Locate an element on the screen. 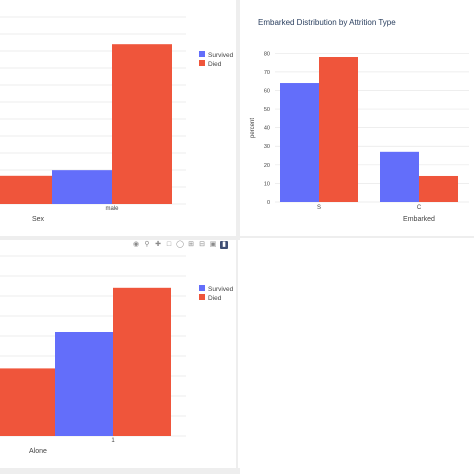 The height and width of the screenshot is (474, 474). x-tick-label-1: 1 is located at coordinates (113, 441).